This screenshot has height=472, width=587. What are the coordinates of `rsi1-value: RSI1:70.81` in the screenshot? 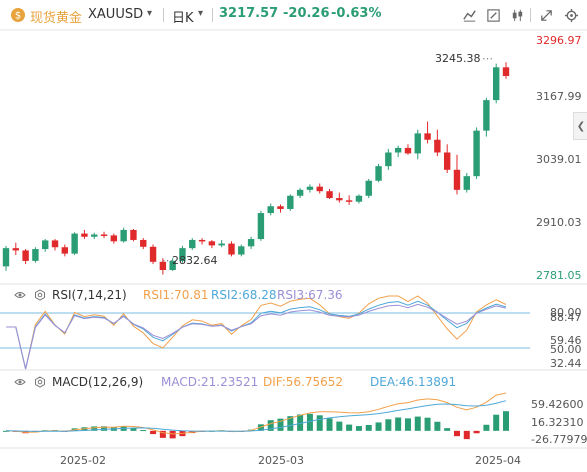 It's located at (176, 295).